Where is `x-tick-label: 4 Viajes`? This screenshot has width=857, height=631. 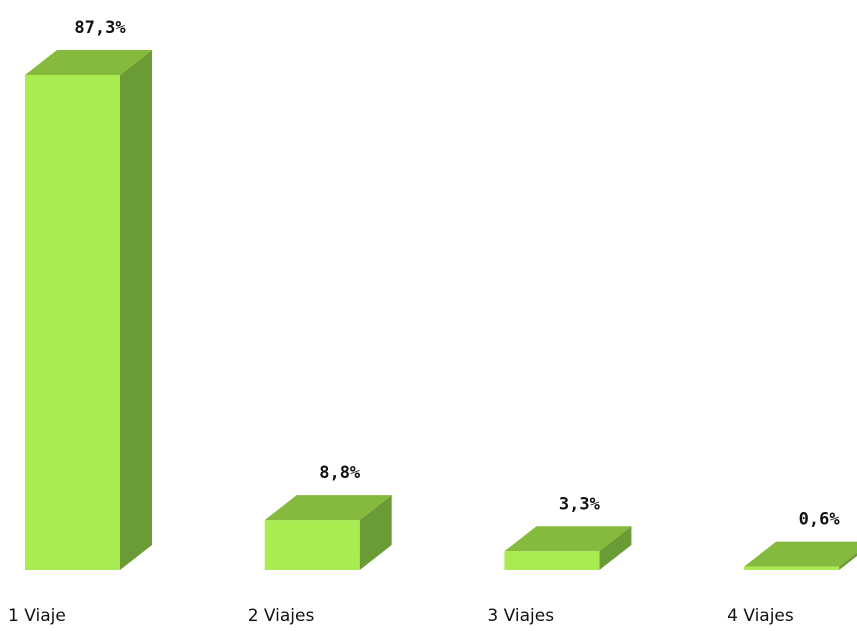 x-tick-label: 4 Viajes is located at coordinates (760, 616).